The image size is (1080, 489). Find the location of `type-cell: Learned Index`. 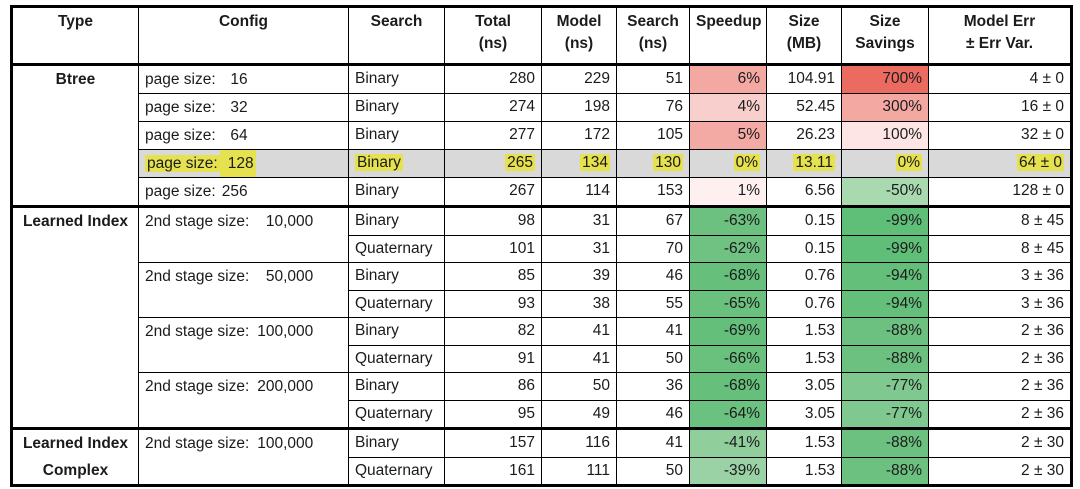

type-cell: Learned Index is located at coordinates (75, 317).